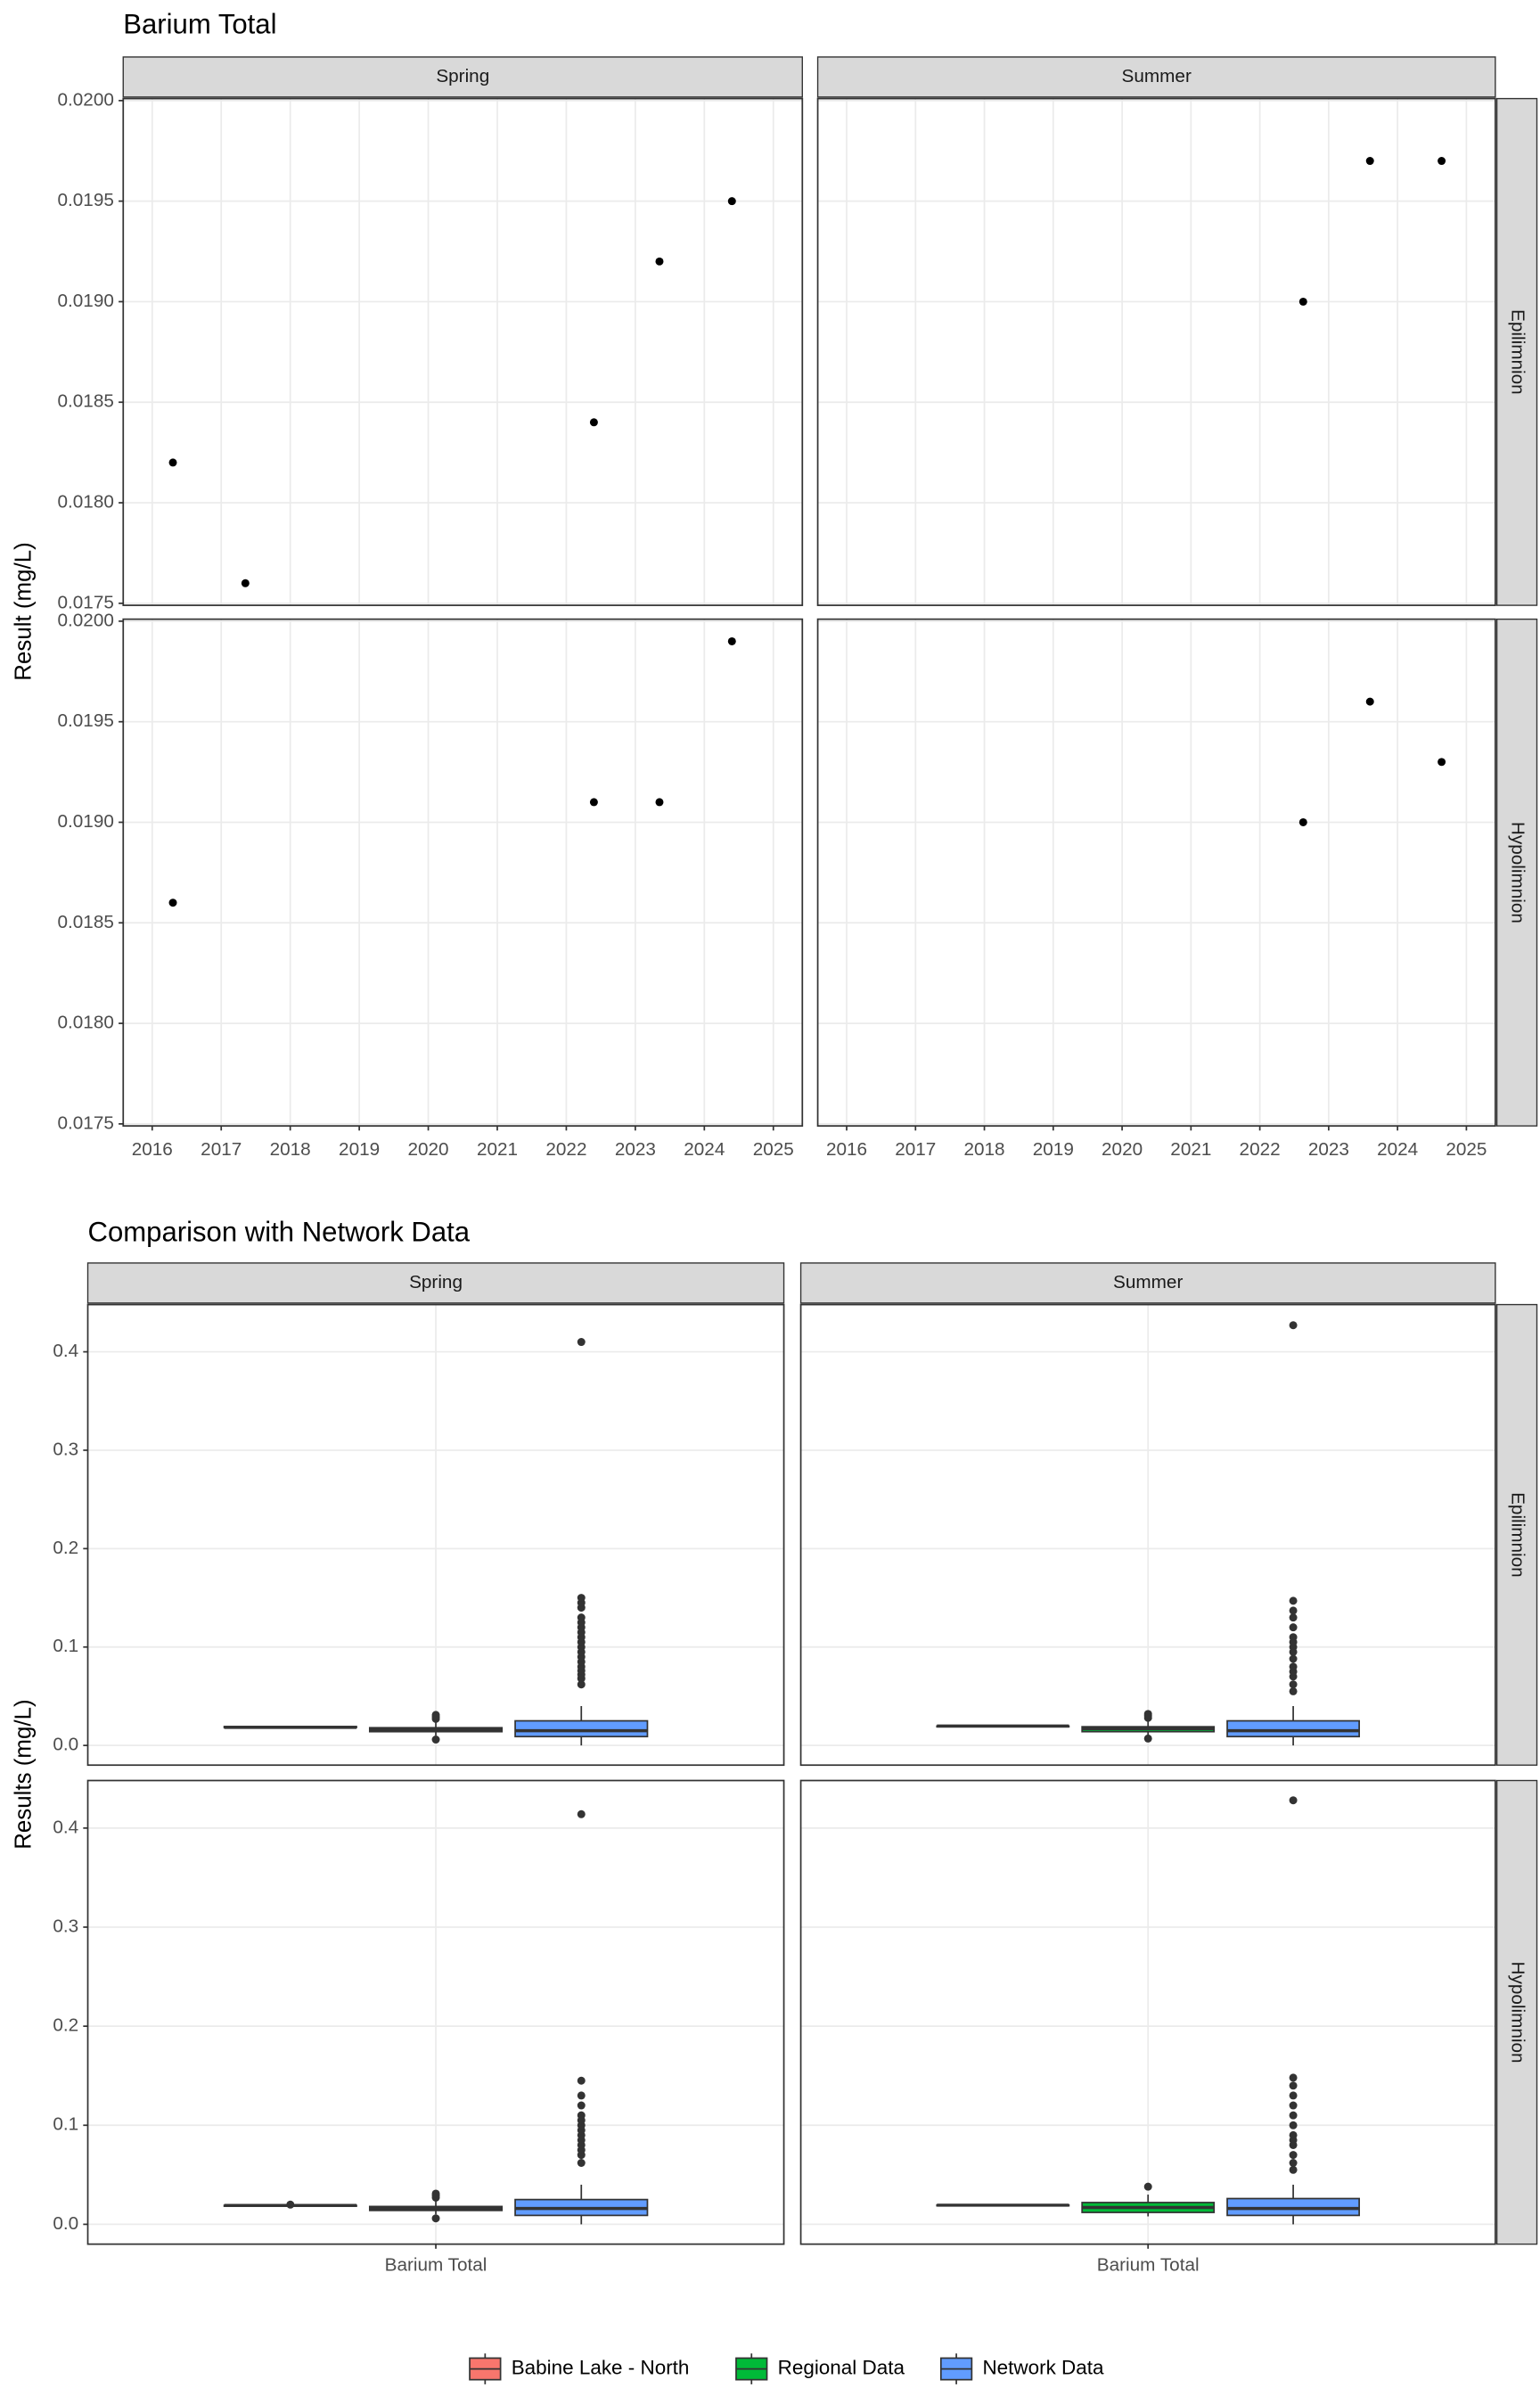 Image resolution: width=1540 pixels, height=2396 pixels. What do you see at coordinates (704, 1149) in the screenshot?
I see `x-tick-label: 2024` at bounding box center [704, 1149].